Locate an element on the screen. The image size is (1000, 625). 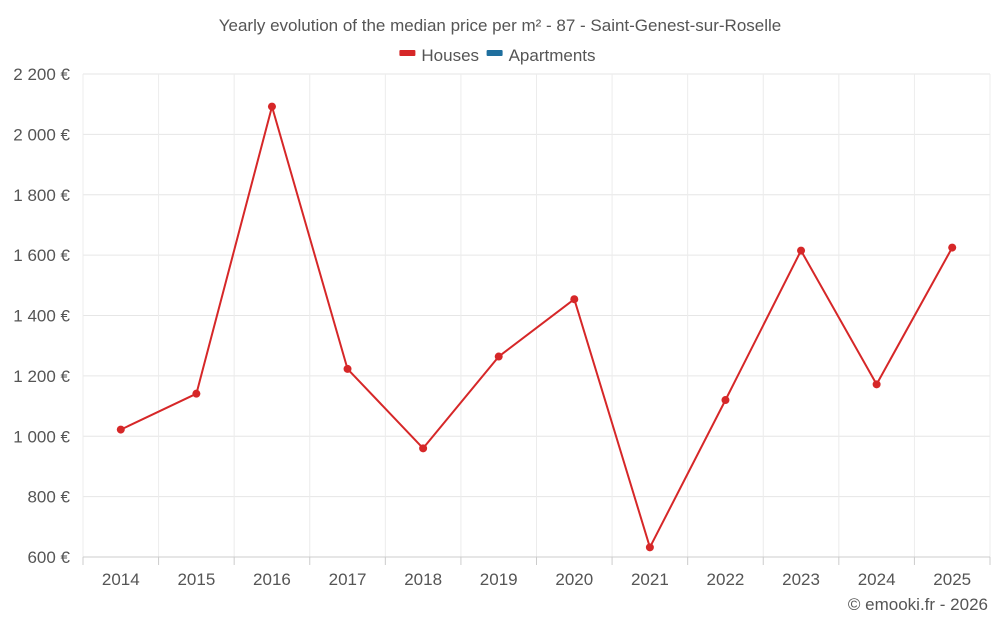
x-tick-label: 2018 is located at coordinates (423, 579).